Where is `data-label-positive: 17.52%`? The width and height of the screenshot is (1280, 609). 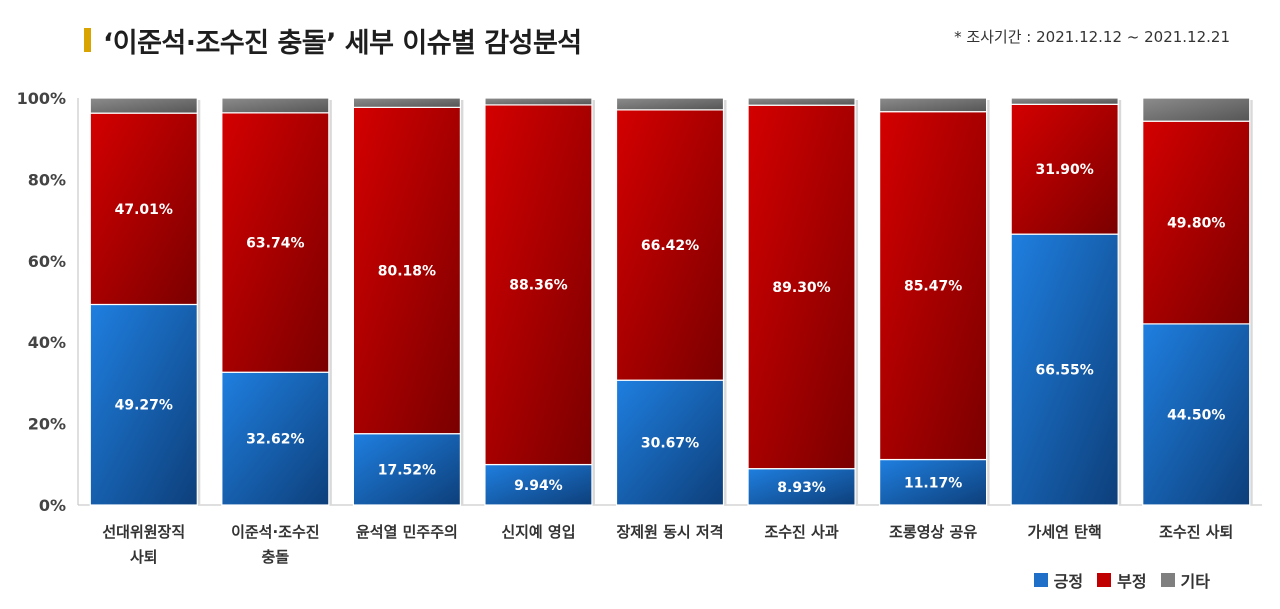
data-label-positive: 17.52% is located at coordinates (407, 470).